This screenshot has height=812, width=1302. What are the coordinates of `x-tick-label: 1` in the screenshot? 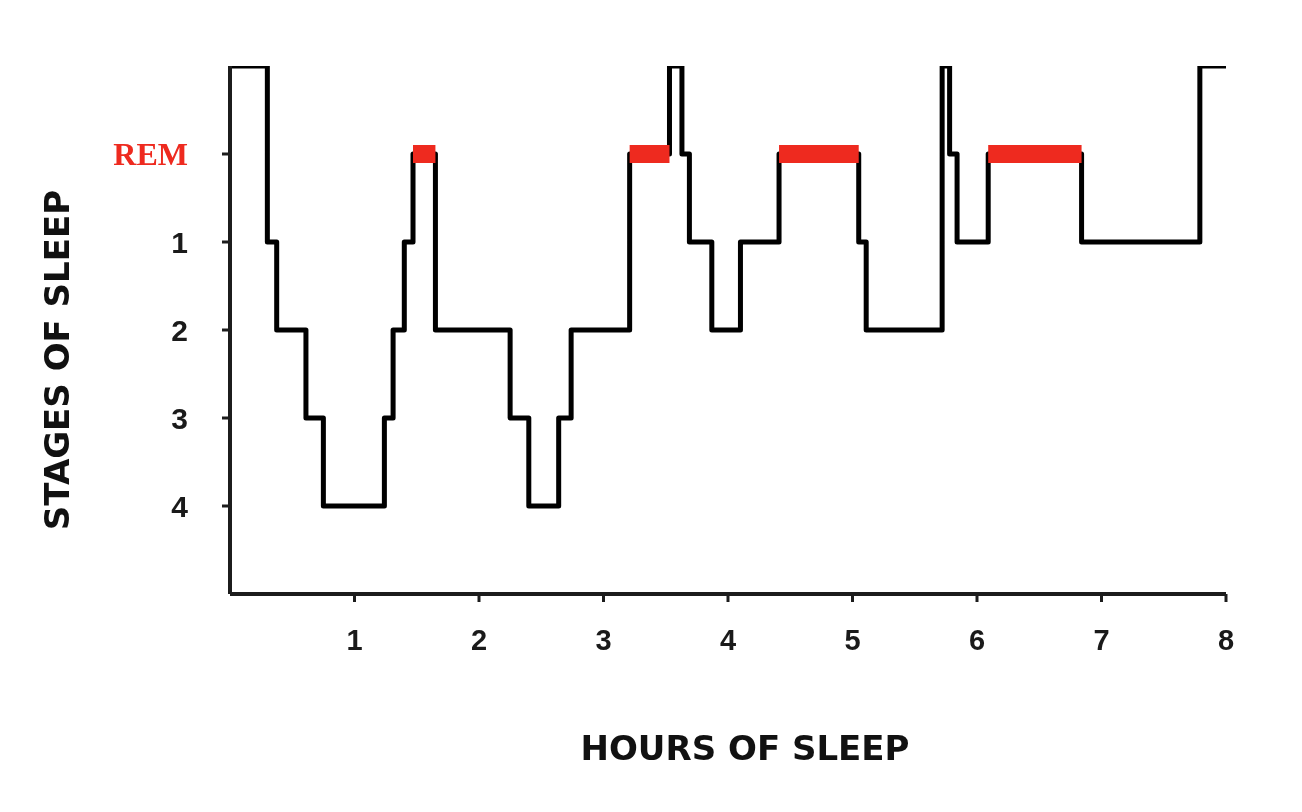 It's located at (354, 640).